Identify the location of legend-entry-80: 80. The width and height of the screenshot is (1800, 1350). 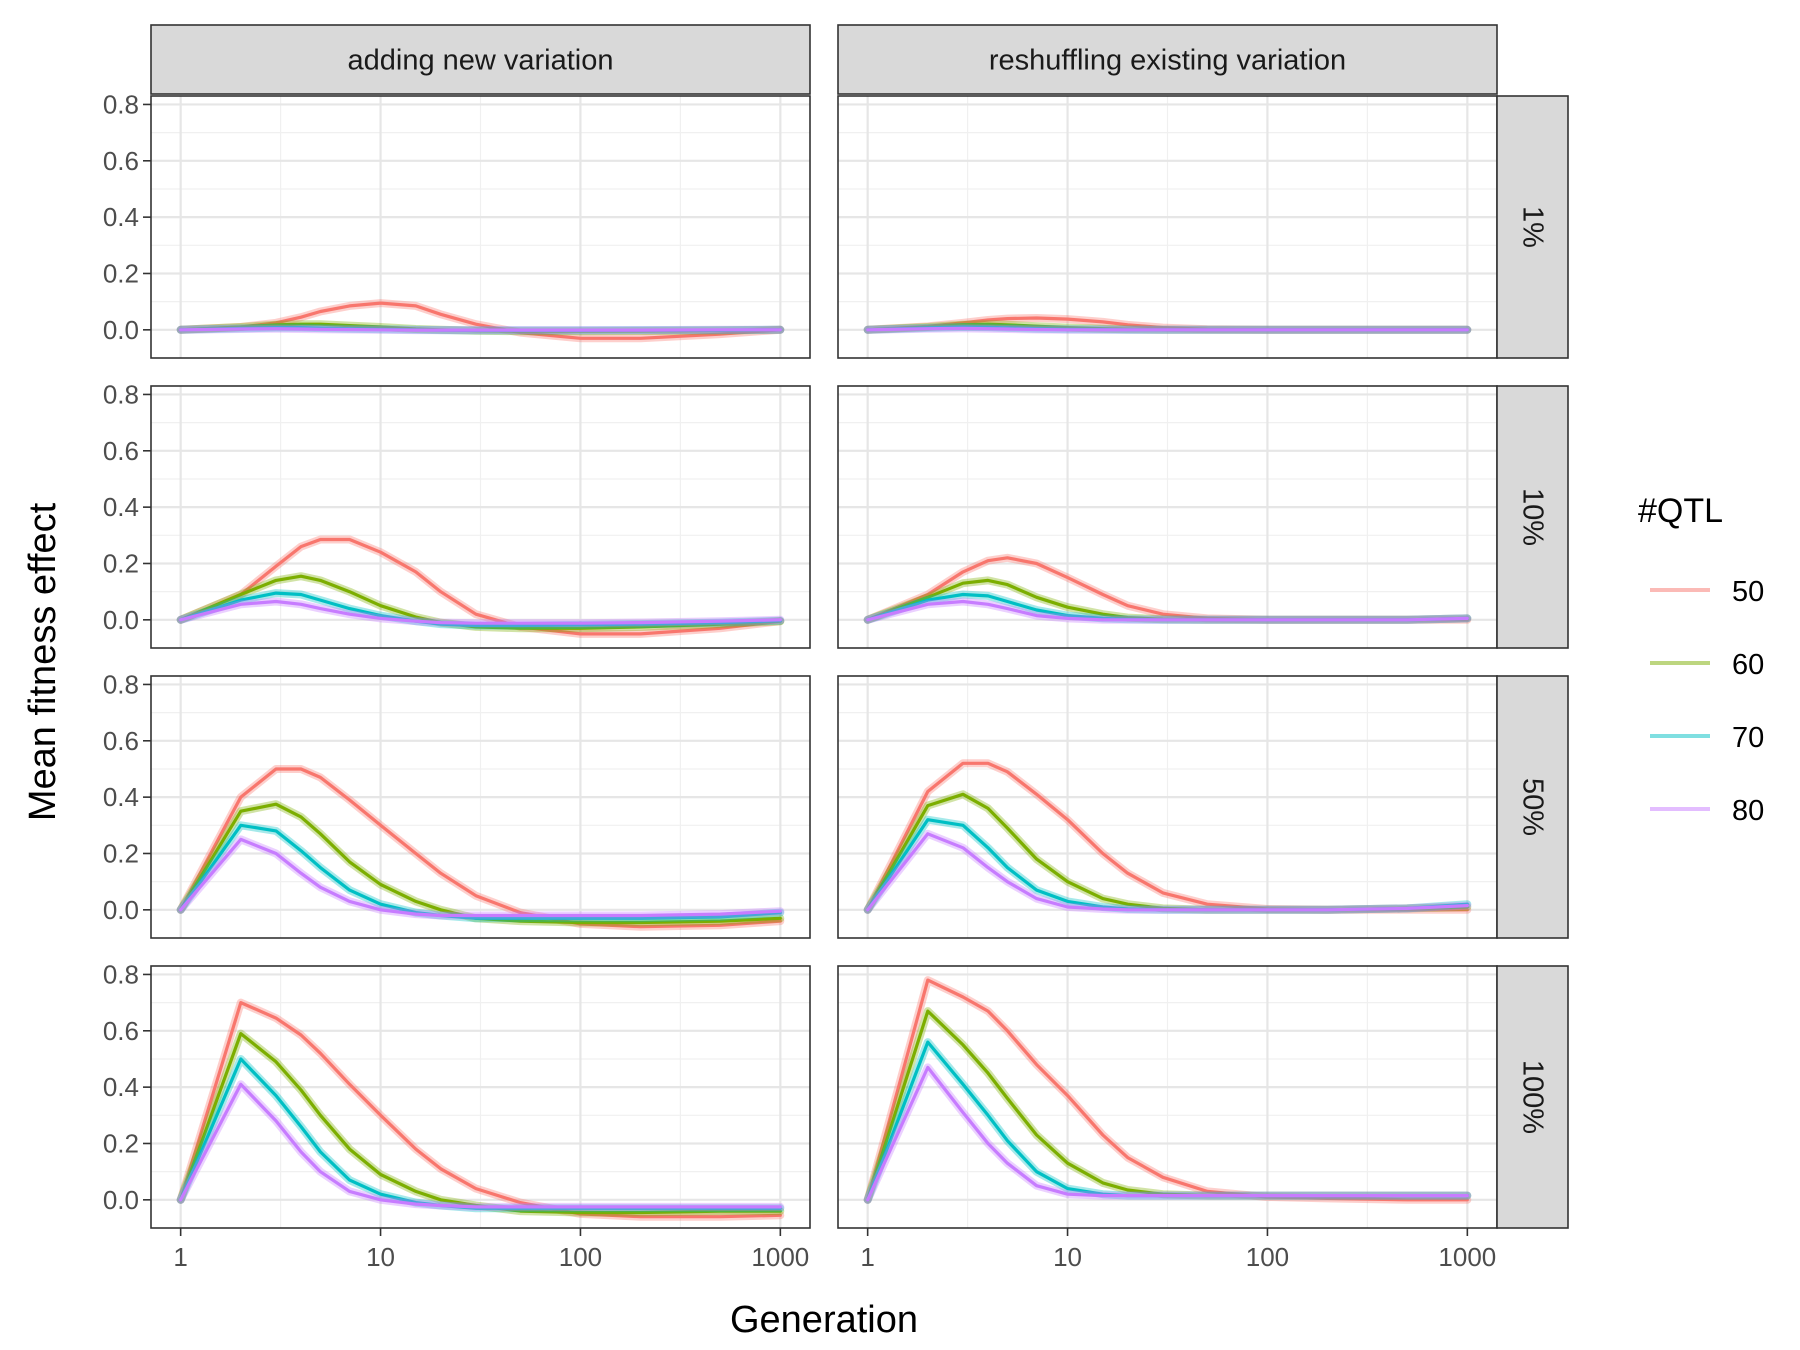
(1707, 811).